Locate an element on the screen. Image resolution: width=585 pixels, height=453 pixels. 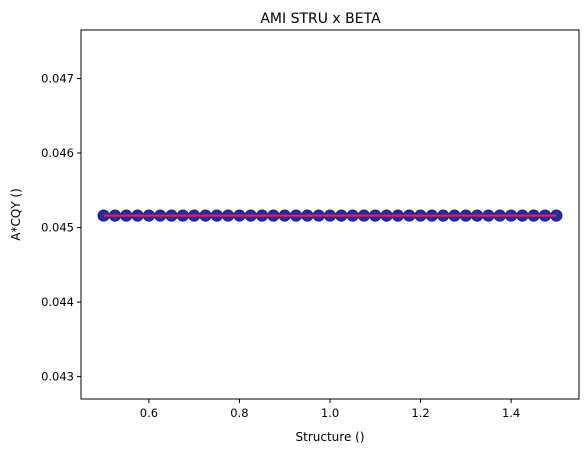
x-axis: 0.6 0.8 1.0 1.2 1.4 is located at coordinates (330, 409).